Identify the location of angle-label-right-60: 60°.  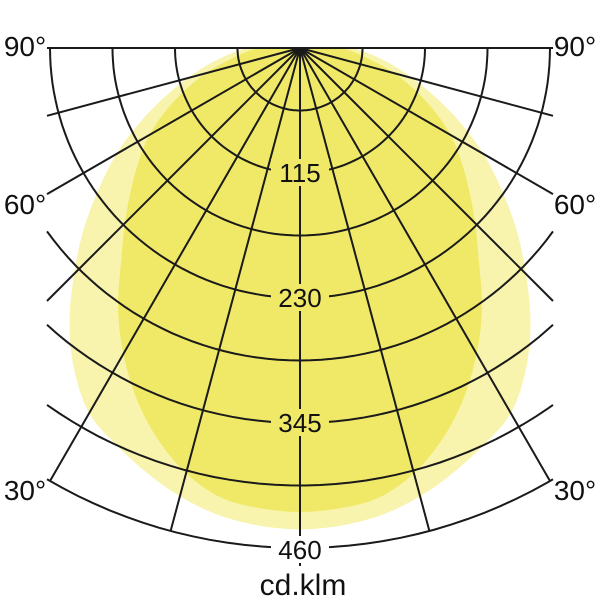
(575, 204).